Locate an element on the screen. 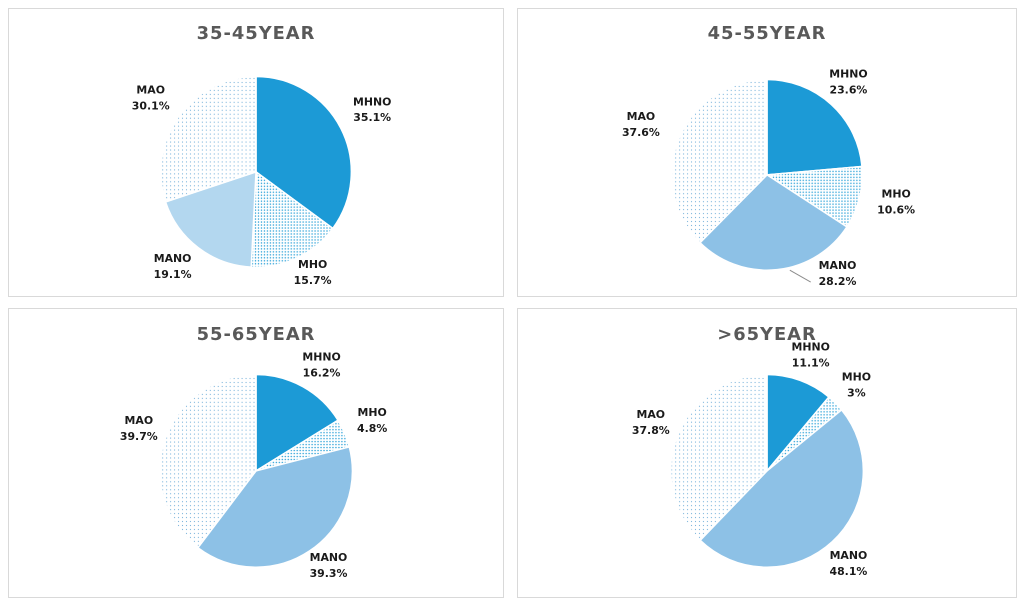  chart-title: >65YEAR is located at coordinates (766, 334).